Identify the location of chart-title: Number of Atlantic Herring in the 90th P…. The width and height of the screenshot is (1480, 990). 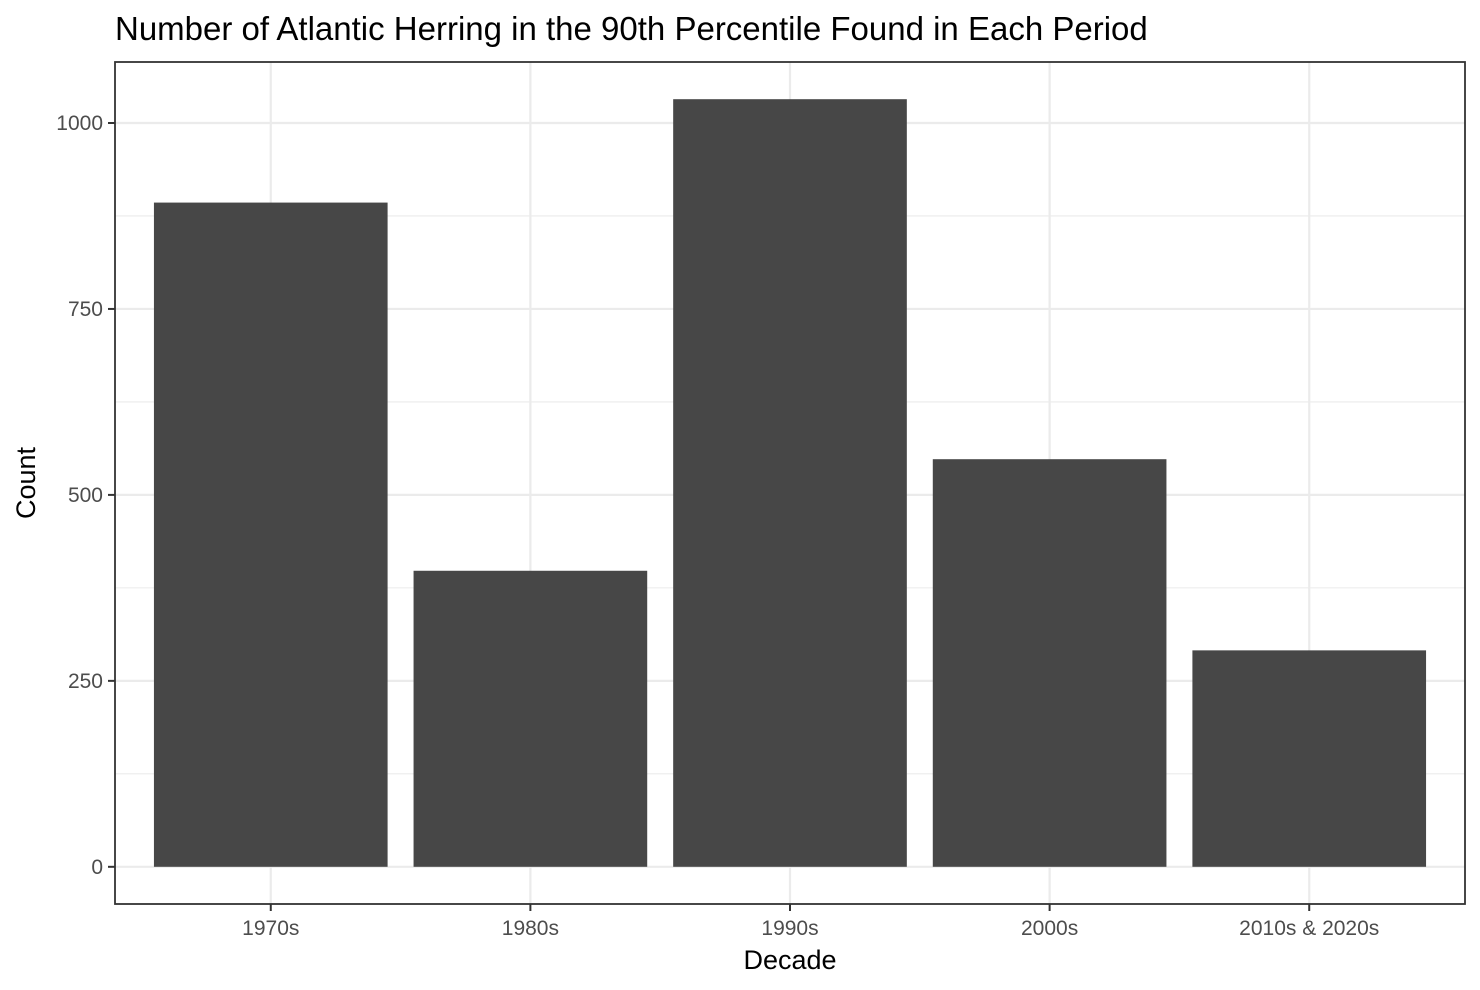
(631, 28).